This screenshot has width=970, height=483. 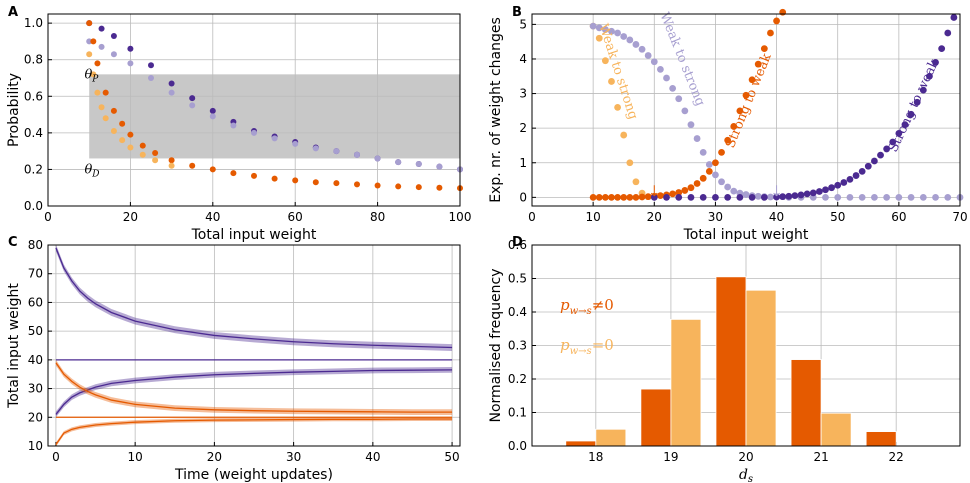 What do you see at coordinates (670, 457) in the screenshot?
I see `x-tick-label: 19` at bounding box center [670, 457].